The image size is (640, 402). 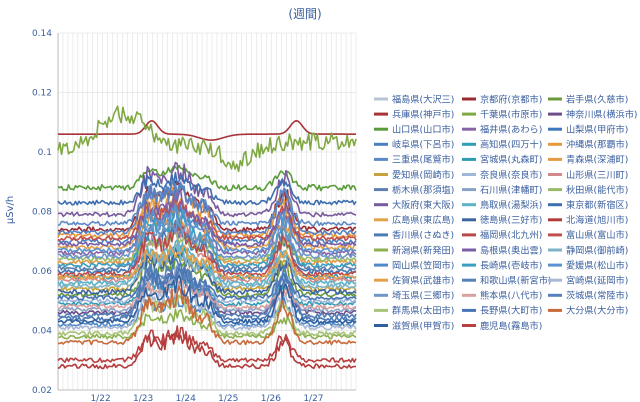 I want to click on legend-label: 鹿児島(霧島市), so click(x=511, y=326).